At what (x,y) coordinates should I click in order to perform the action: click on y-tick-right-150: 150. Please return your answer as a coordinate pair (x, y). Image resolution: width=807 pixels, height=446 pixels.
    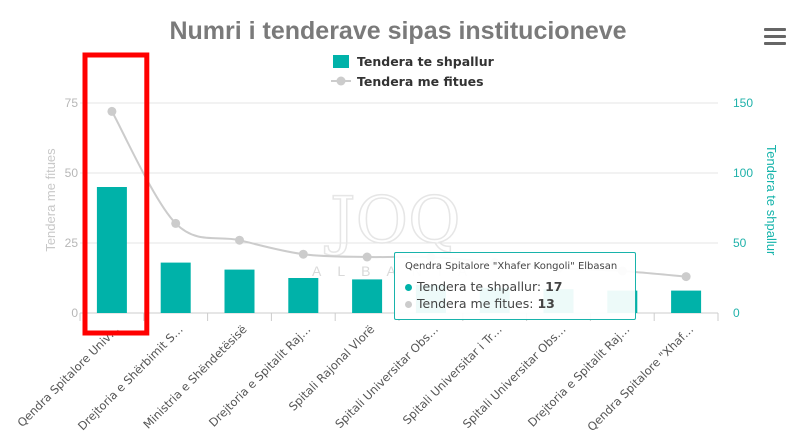
    Looking at the image, I should click on (743, 103).